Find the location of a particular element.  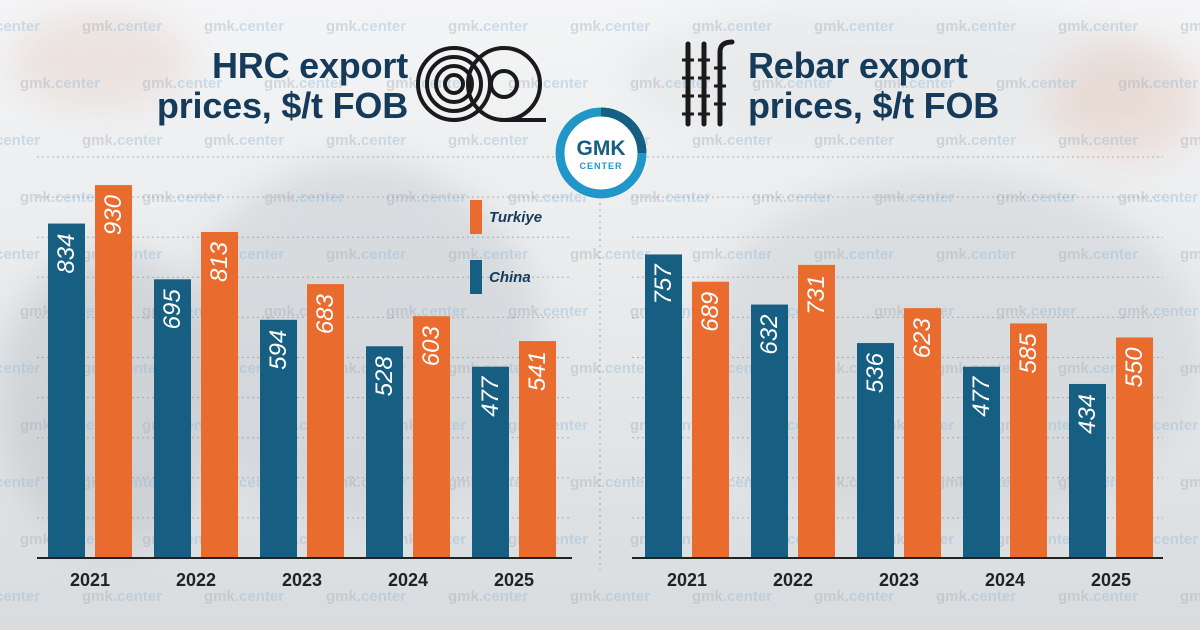

rebar-bar-turkiye-2025 is located at coordinates (1134, 447).